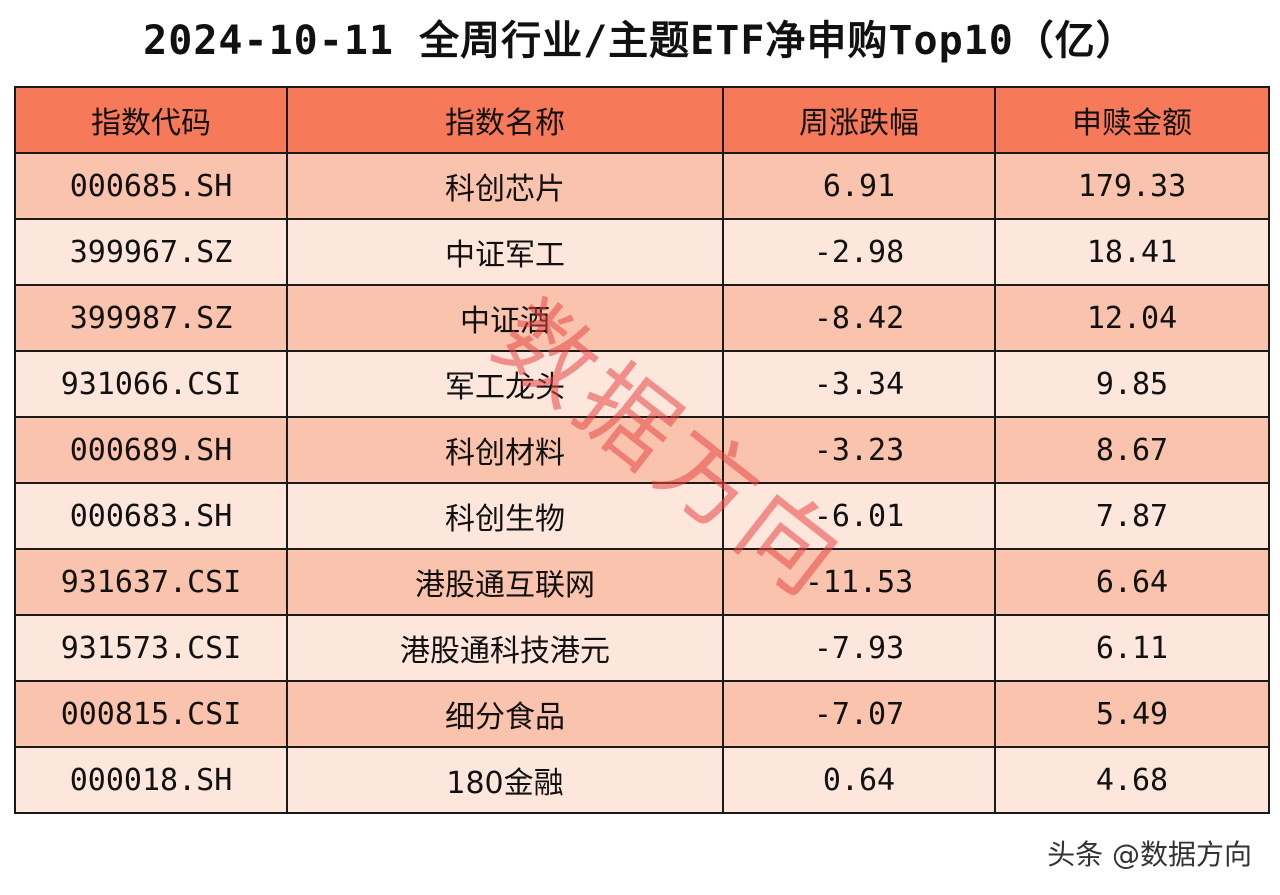 The height and width of the screenshot is (895, 1280). I want to click on cell-subscription-amount: 6.64, so click(1132, 582).